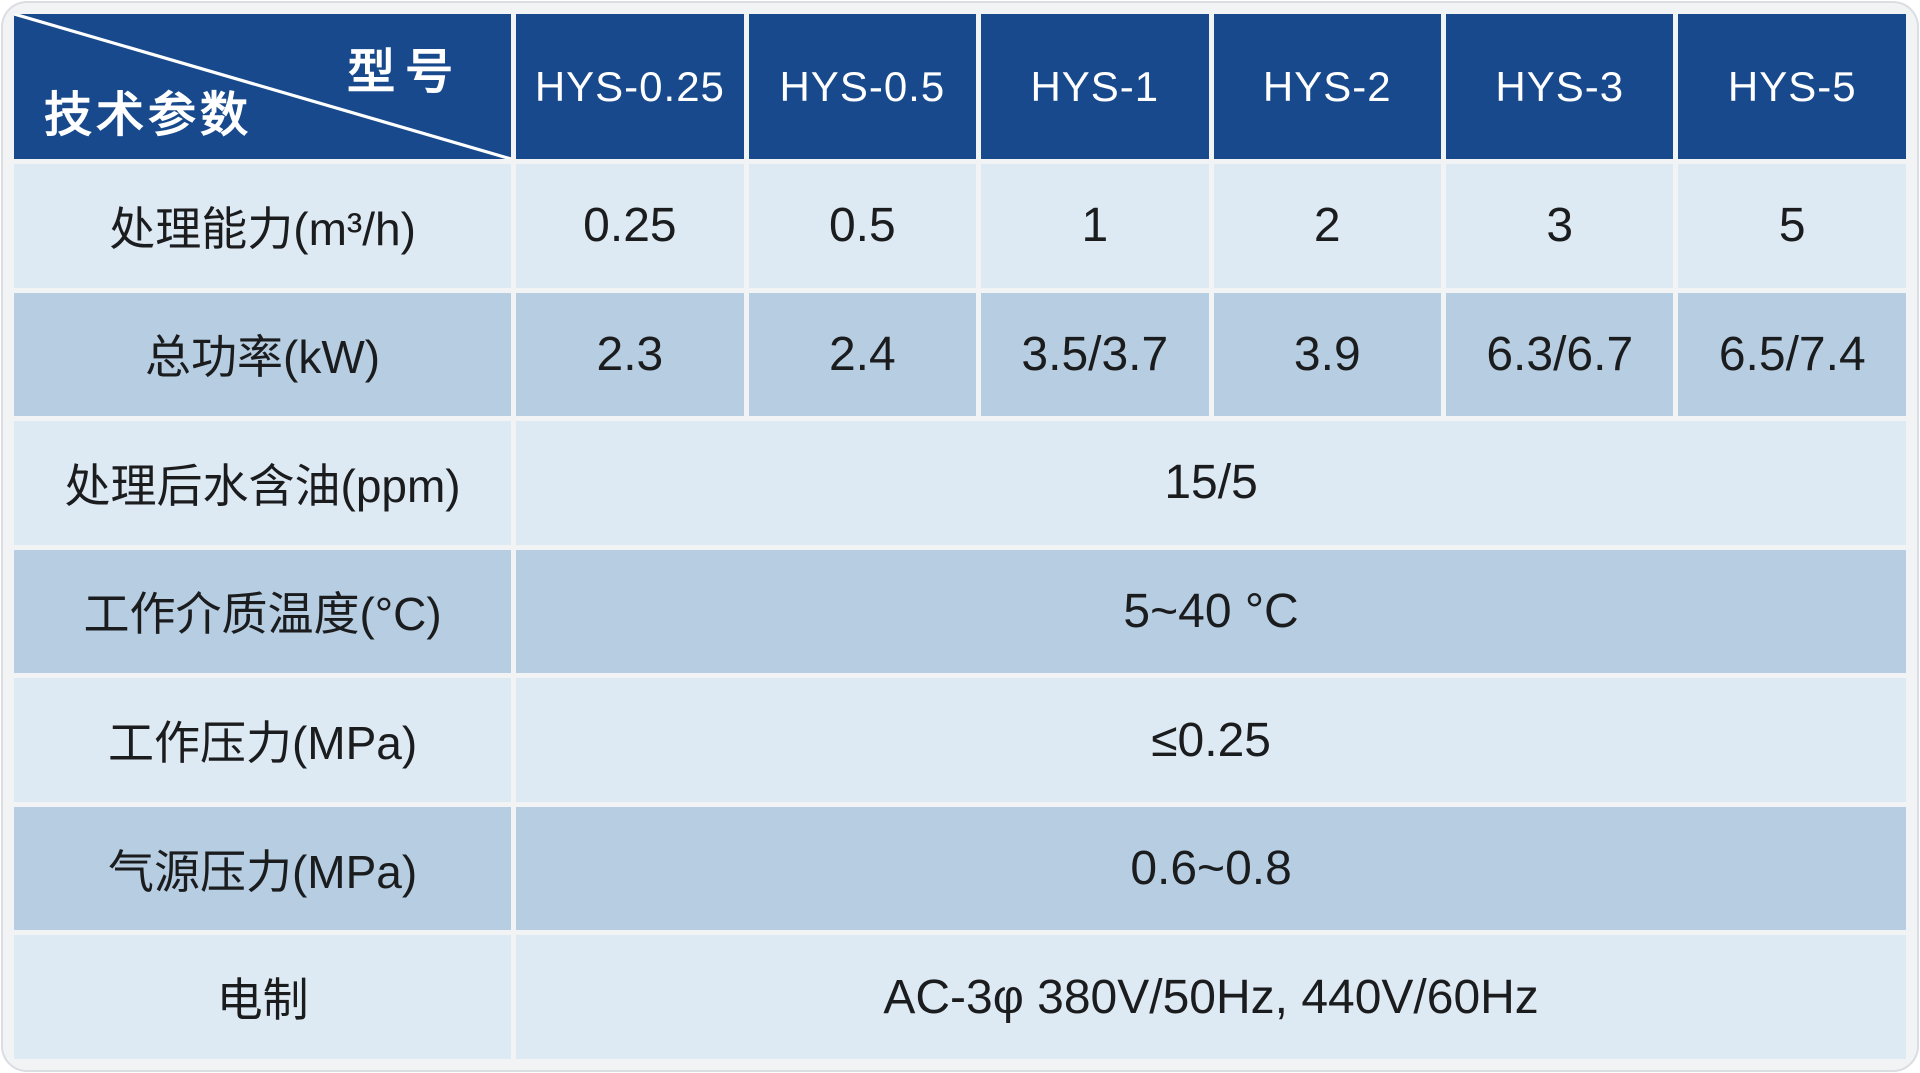 This screenshot has height=1073, width=1920. I want to click on table-row-electric-system: 电制 AC-3φ 380V/50Hz, 440V/60Hz, so click(960, 997).